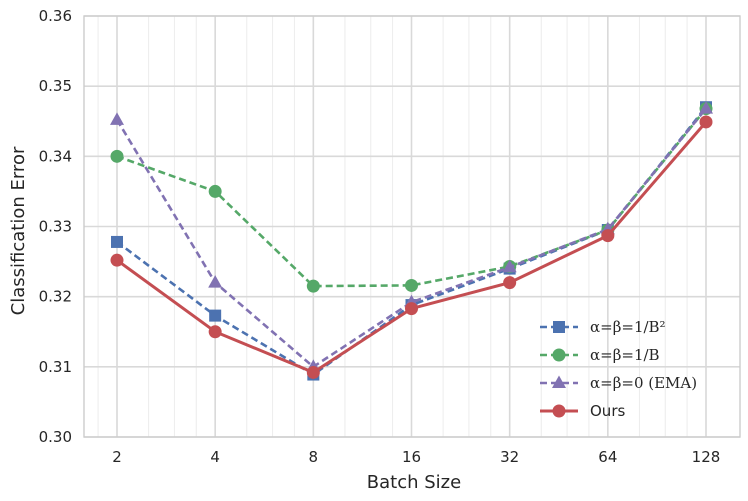 The height and width of the screenshot is (501, 748). What do you see at coordinates (55, 437) in the screenshot?
I see `y-tick-label: 0.30` at bounding box center [55, 437].